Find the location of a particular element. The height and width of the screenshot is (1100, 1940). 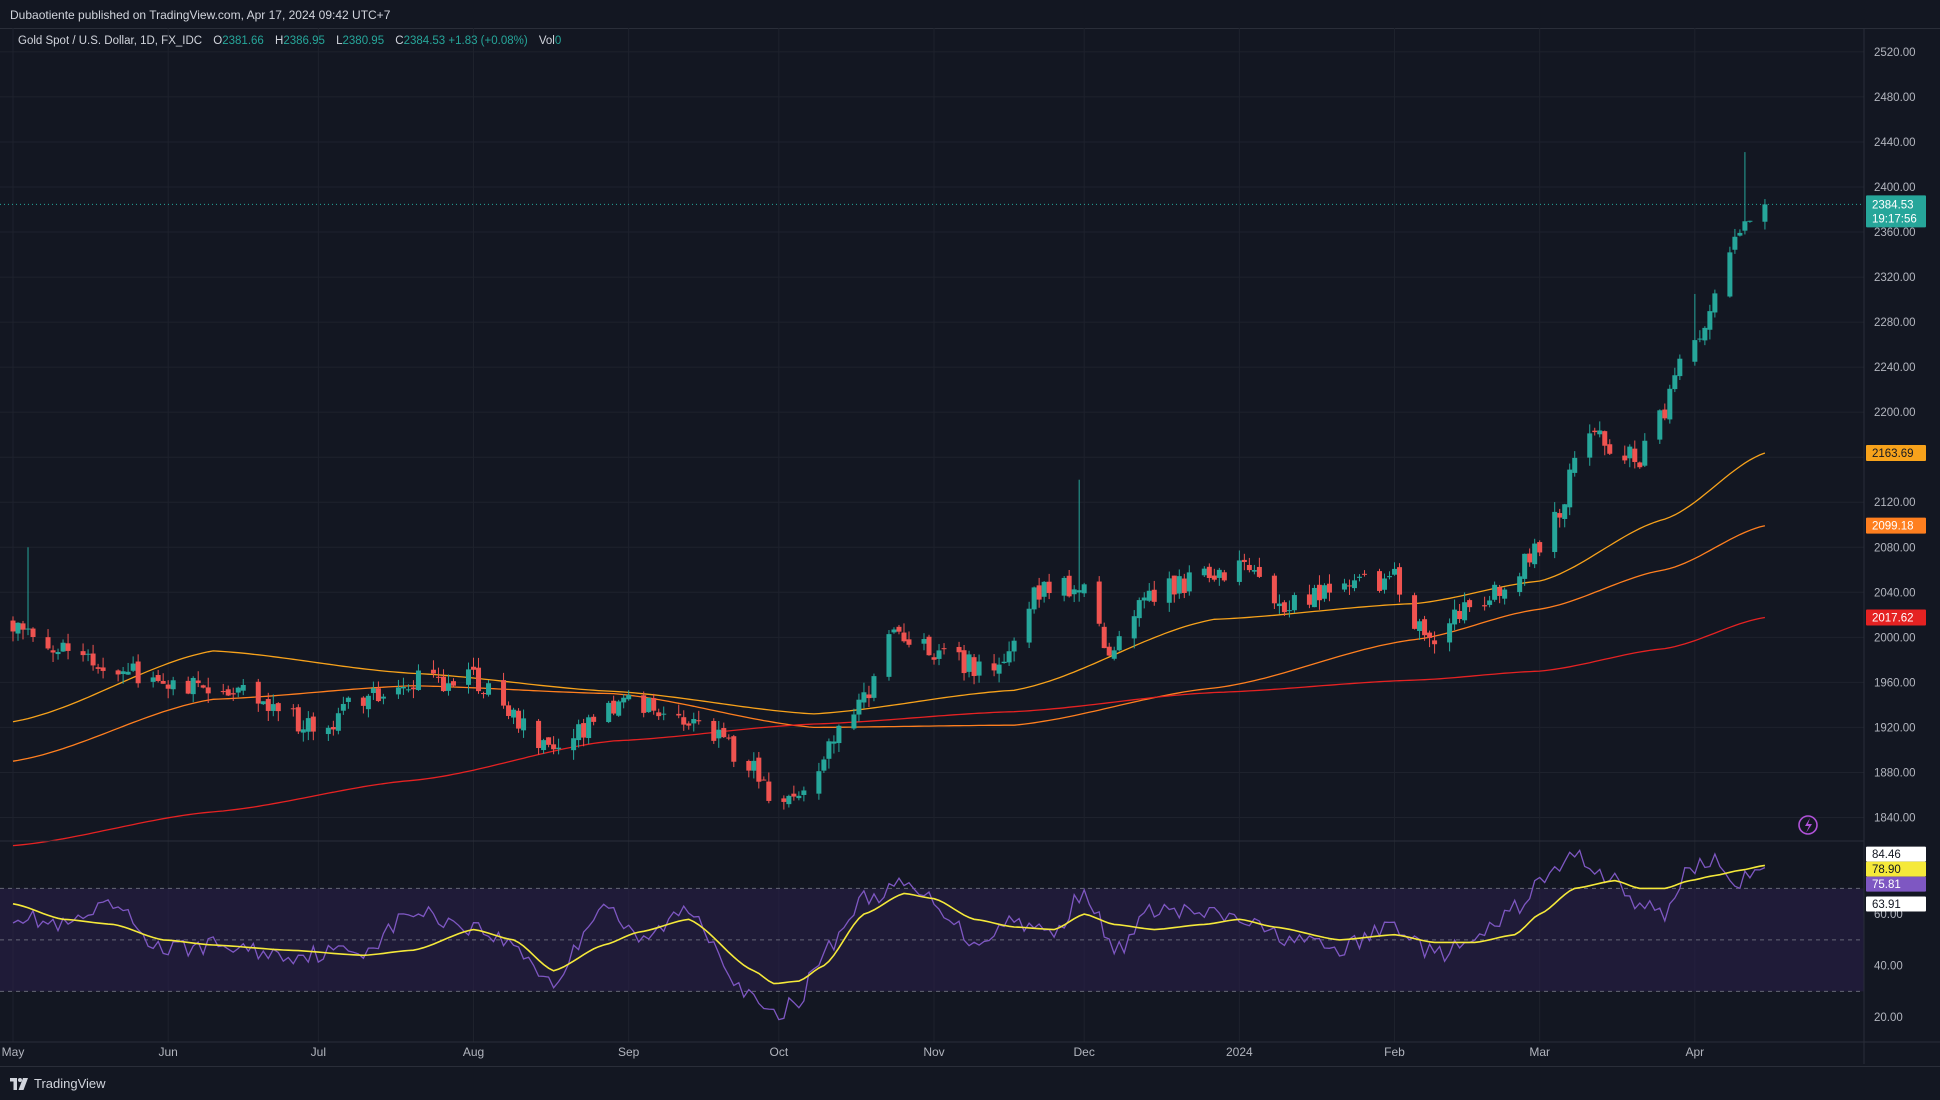

volume-label: Vol is located at coordinates (546, 41).